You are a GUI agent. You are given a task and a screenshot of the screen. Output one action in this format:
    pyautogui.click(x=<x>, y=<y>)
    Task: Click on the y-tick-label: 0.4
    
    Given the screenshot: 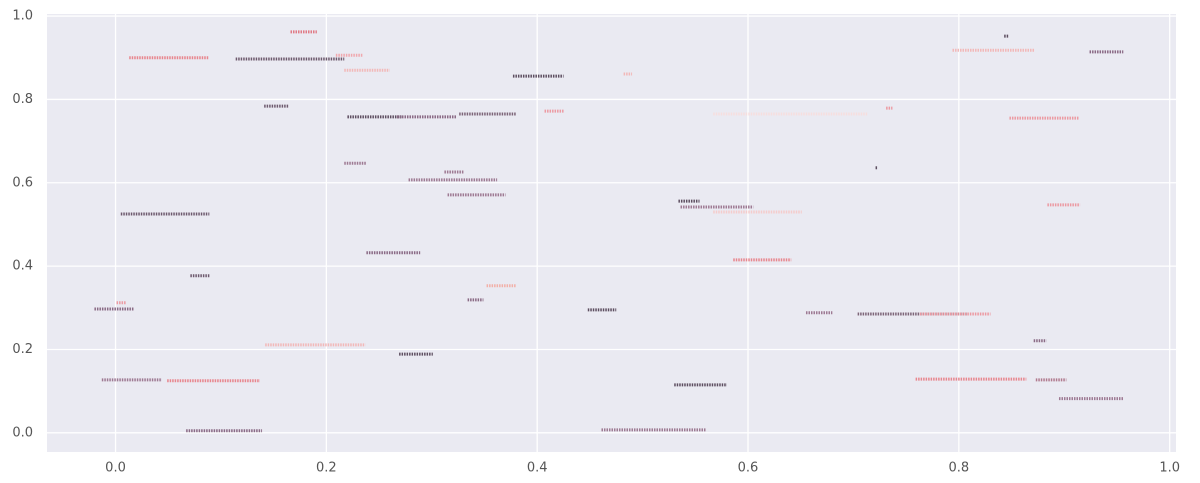 What is the action you would take?
    pyautogui.click(x=22, y=266)
    